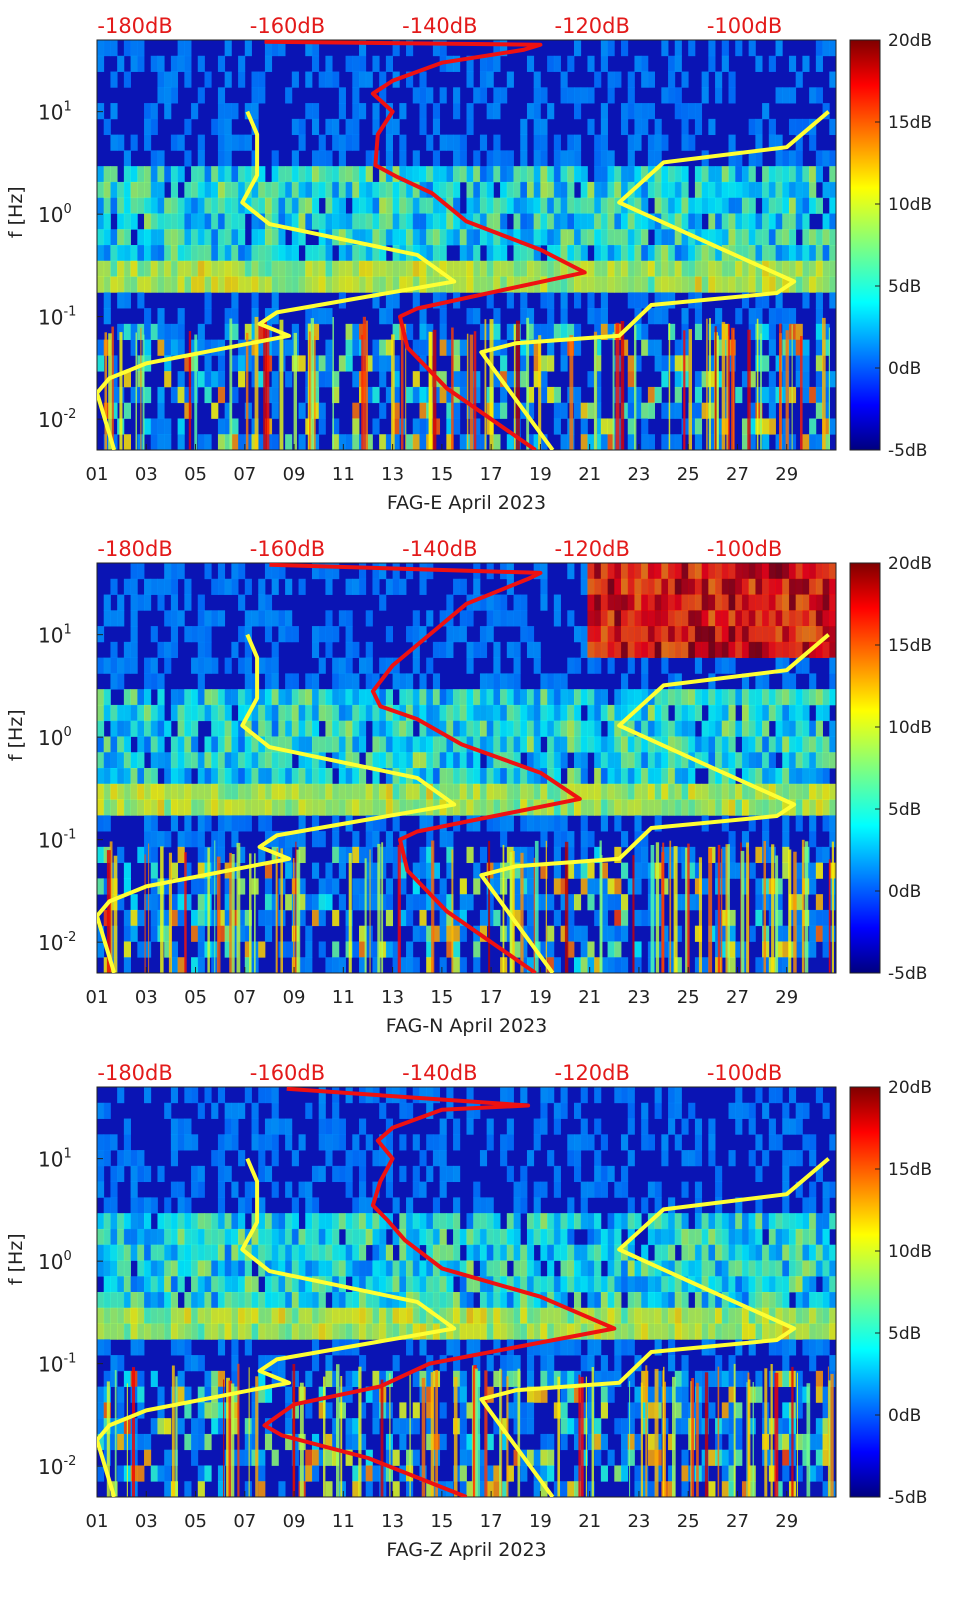 This screenshot has height=1599, width=962. Describe the element at coordinates (467, 1026) in the screenshot. I see `x-axis-label: FAG-N April 2023` at that location.